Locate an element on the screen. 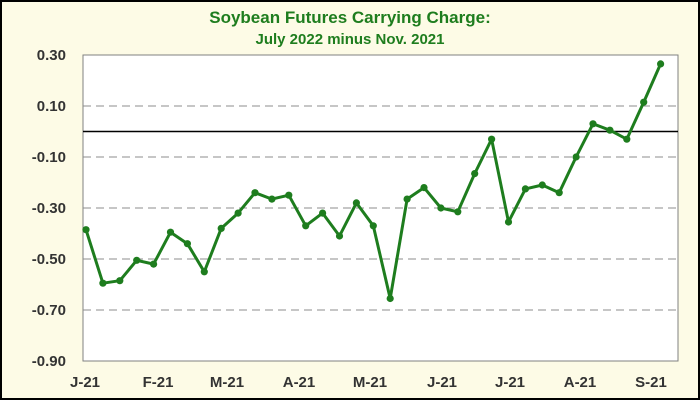  chart-subtitle: July 2022 minus Nov. 2021 is located at coordinates (350, 39).